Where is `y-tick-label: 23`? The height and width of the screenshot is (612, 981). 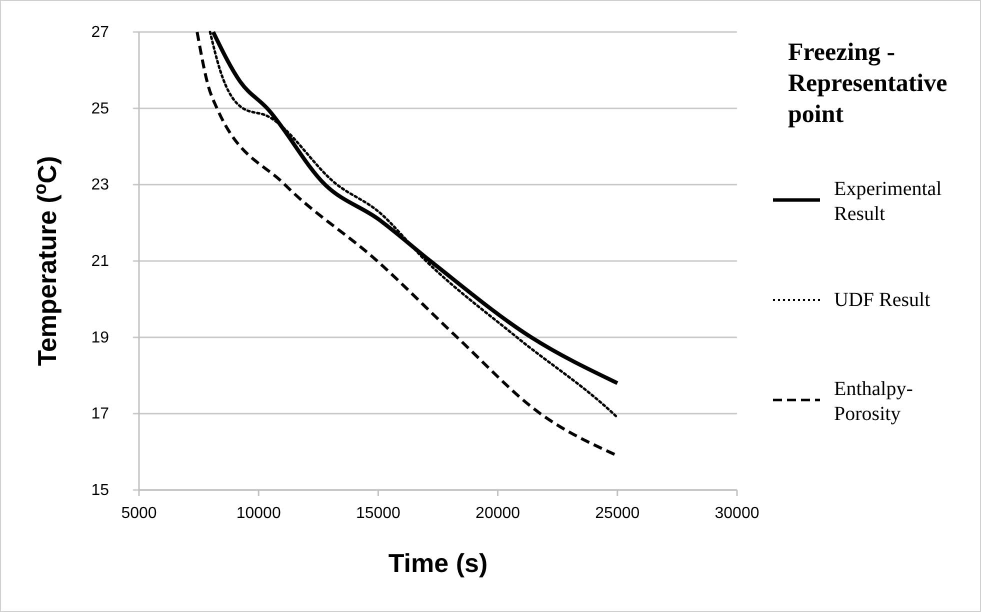 y-tick-label: 23 is located at coordinates (100, 185).